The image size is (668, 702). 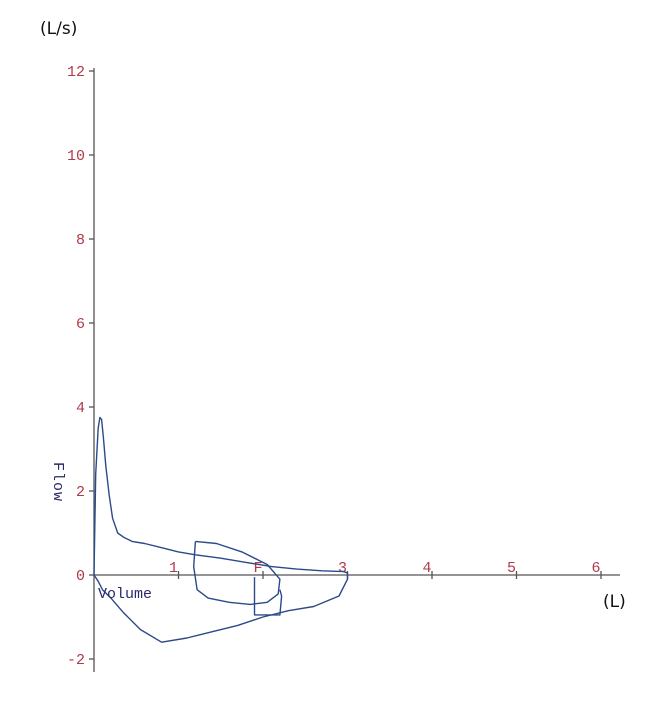 What do you see at coordinates (80, 408) in the screenshot?
I see `y-tick-label: 4` at bounding box center [80, 408].